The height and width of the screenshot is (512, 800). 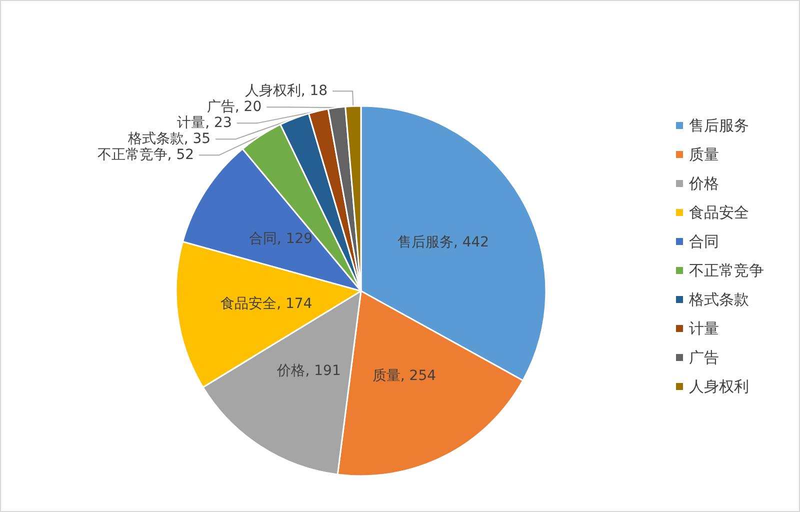 What do you see at coordinates (719, 125) in the screenshot?
I see `legend-label: 售后服务` at bounding box center [719, 125].